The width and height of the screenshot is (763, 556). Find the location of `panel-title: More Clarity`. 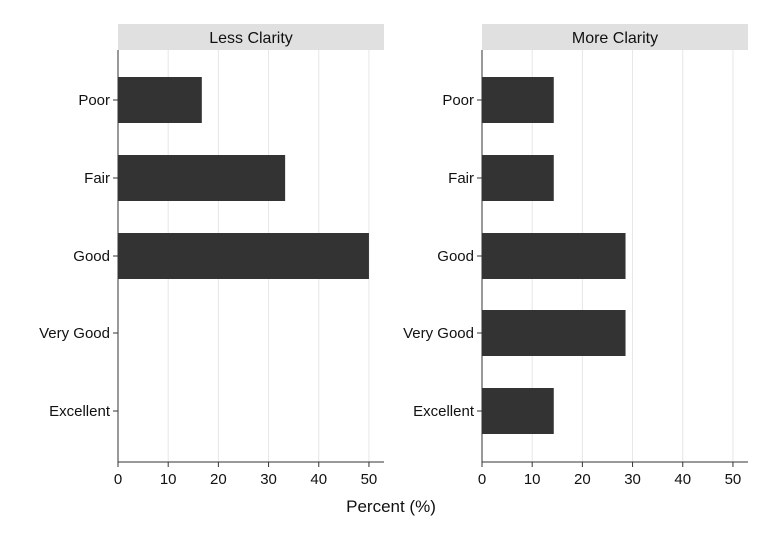

panel-title: More Clarity is located at coordinates (615, 38).